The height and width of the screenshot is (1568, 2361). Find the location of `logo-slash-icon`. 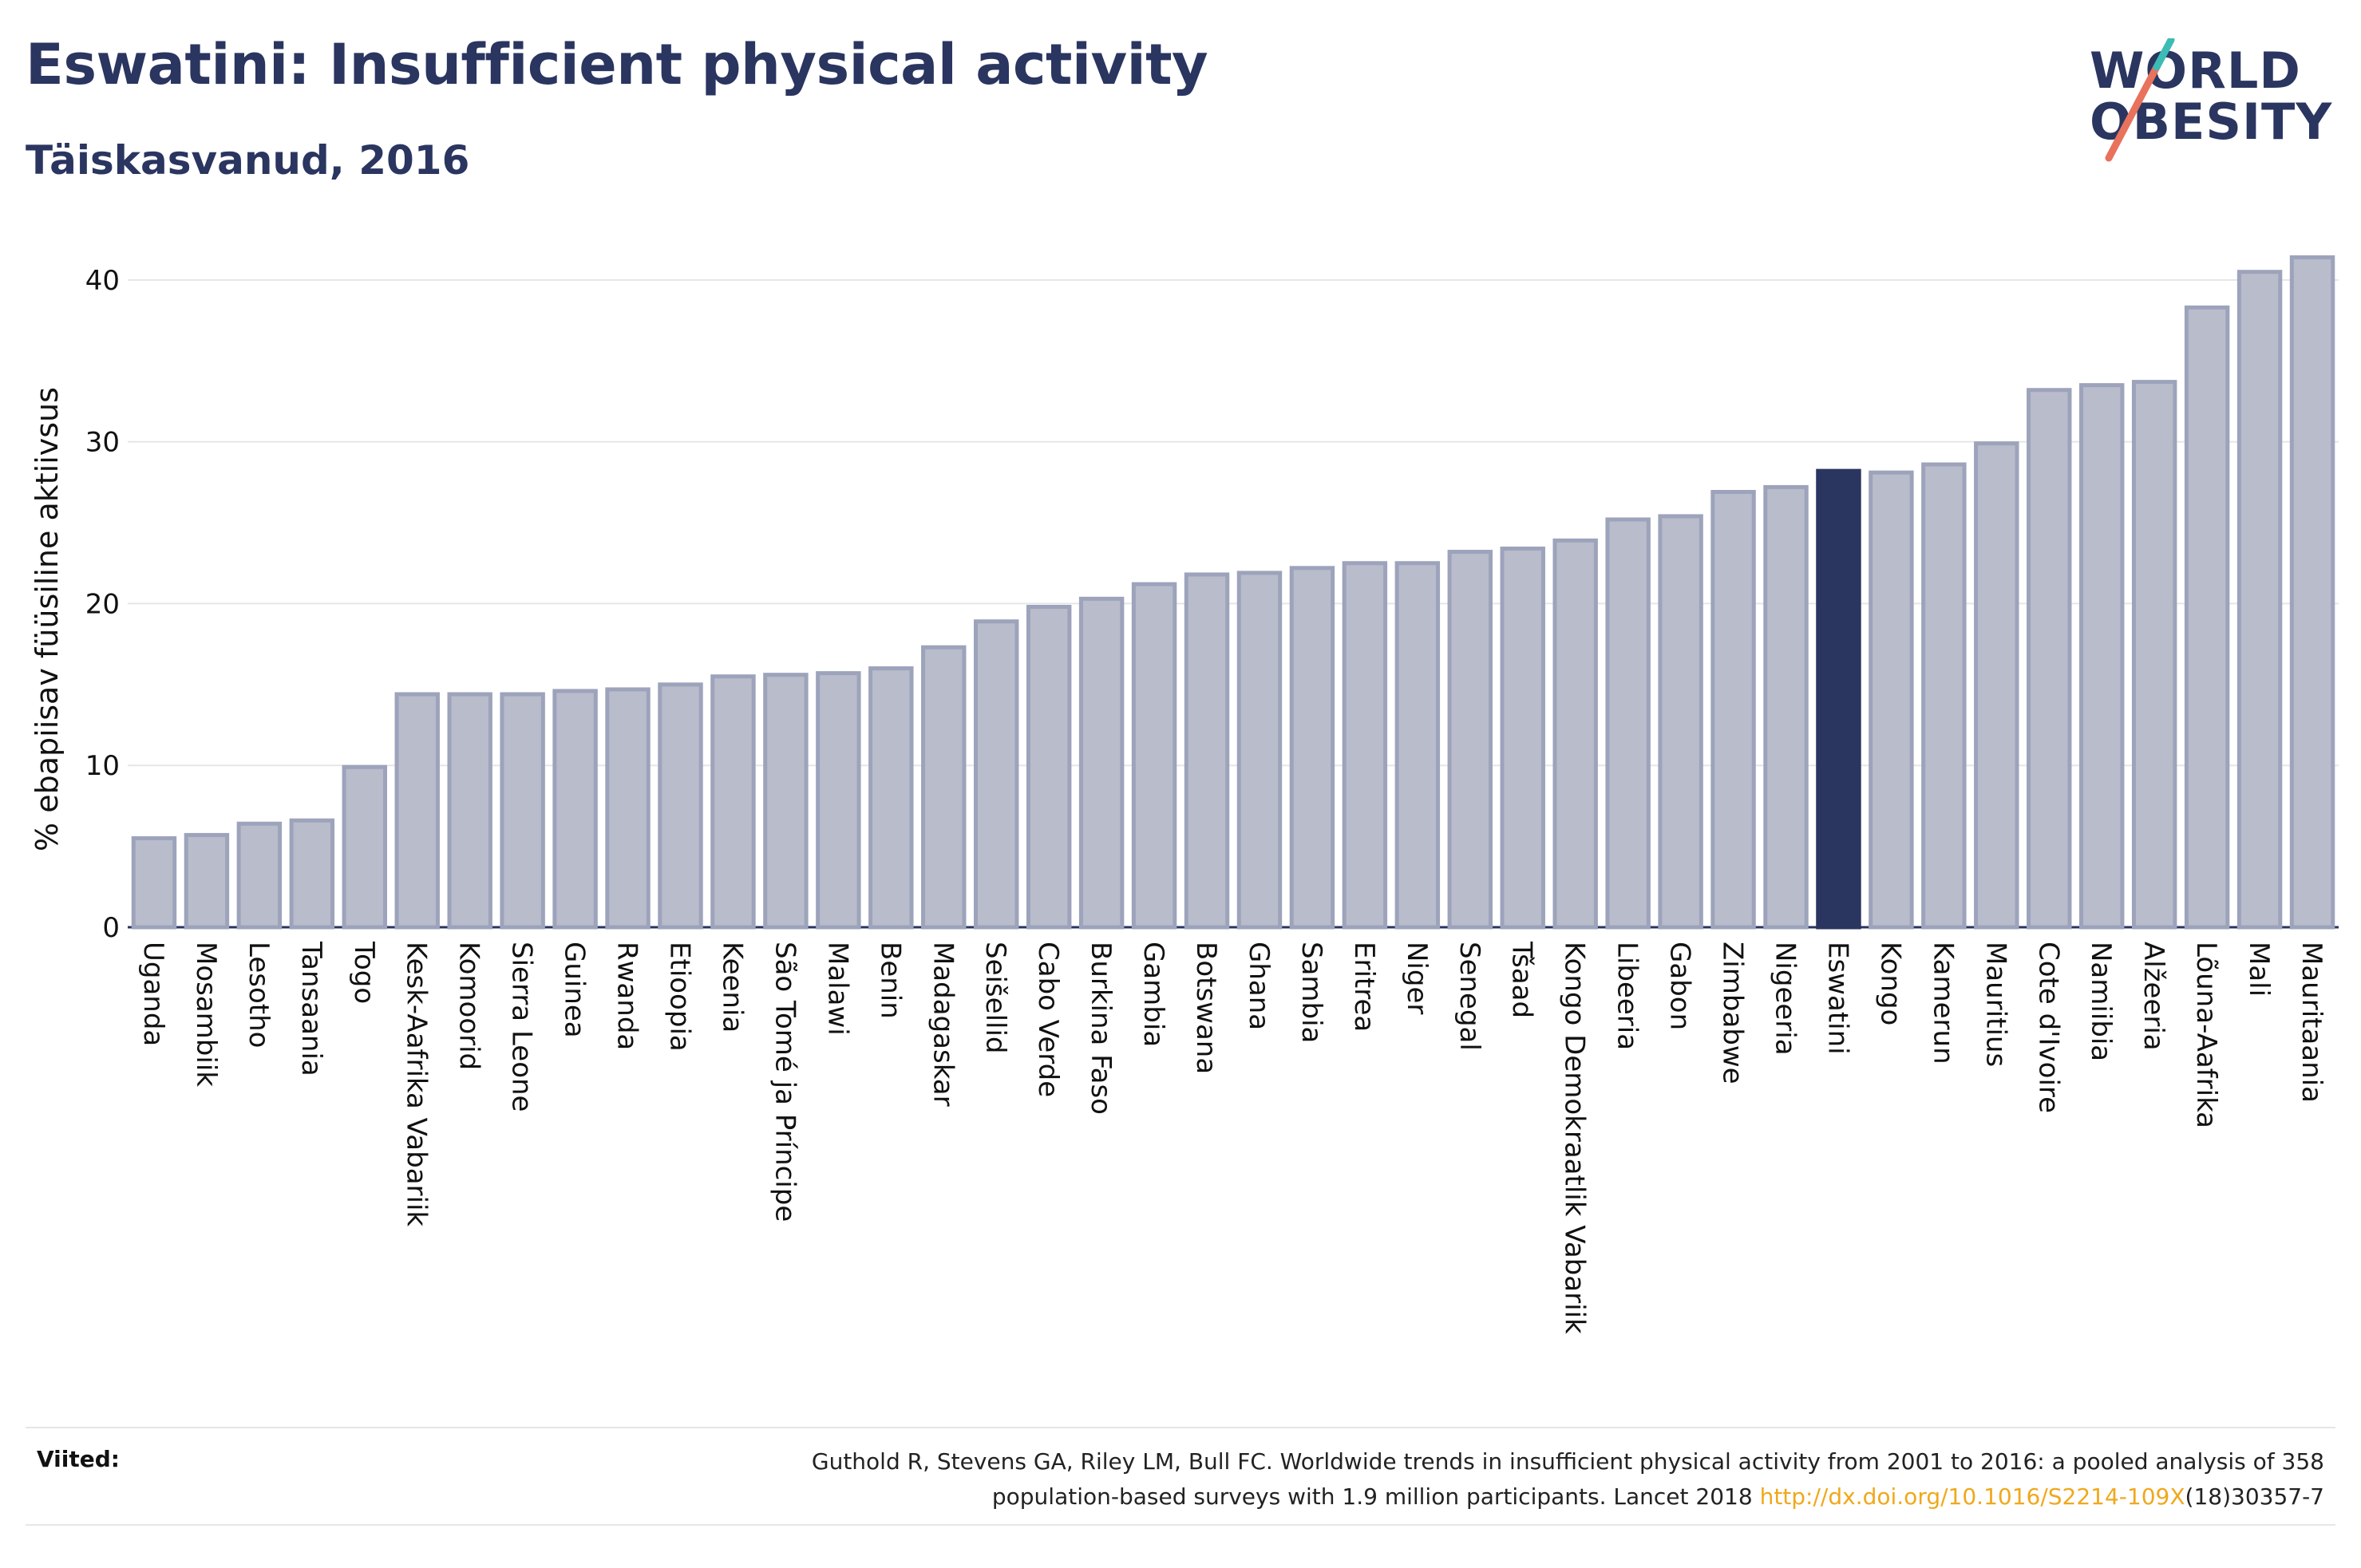

logo-slash-icon is located at coordinates (2140, 100).